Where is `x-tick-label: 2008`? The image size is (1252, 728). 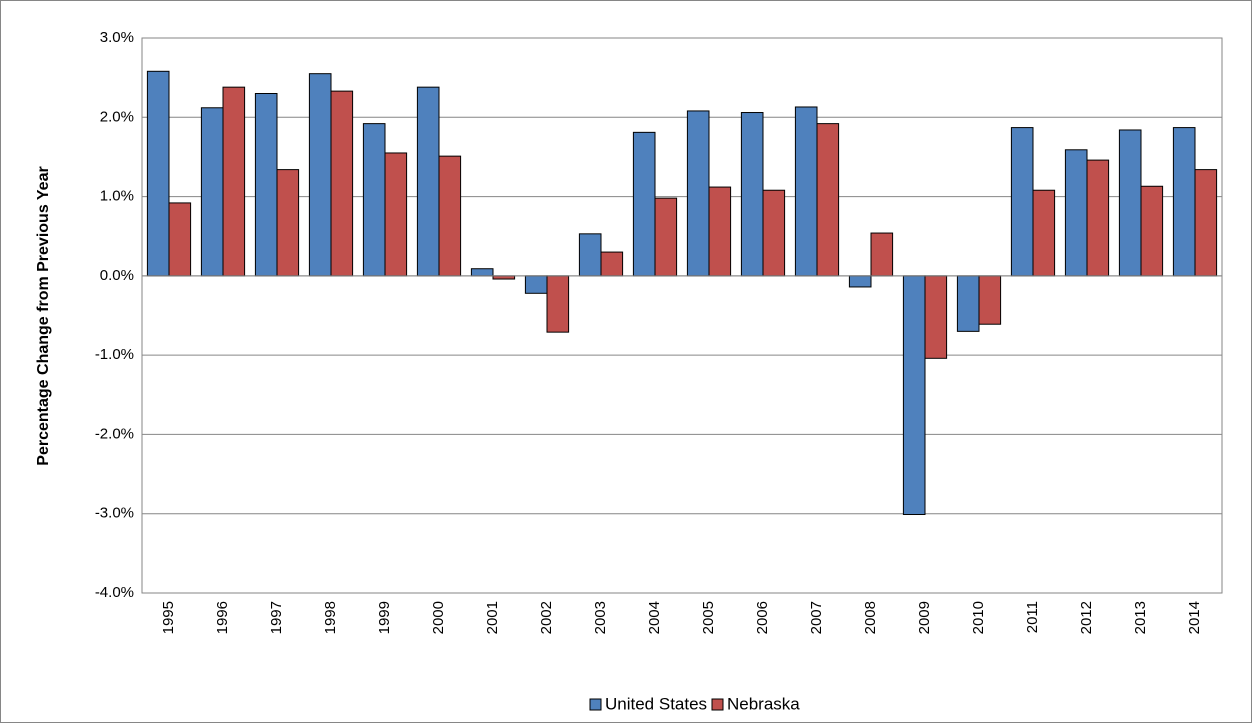
x-tick-label: 2008 is located at coordinates (870, 617).